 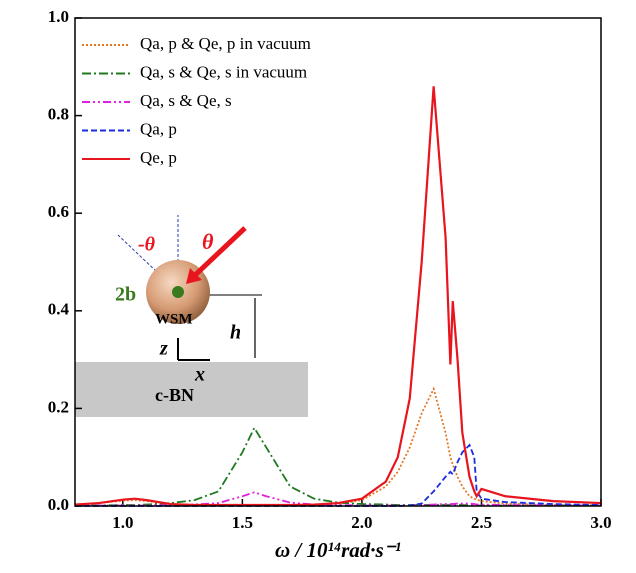 I want to click on reflect-line, so click(x=148, y=263).